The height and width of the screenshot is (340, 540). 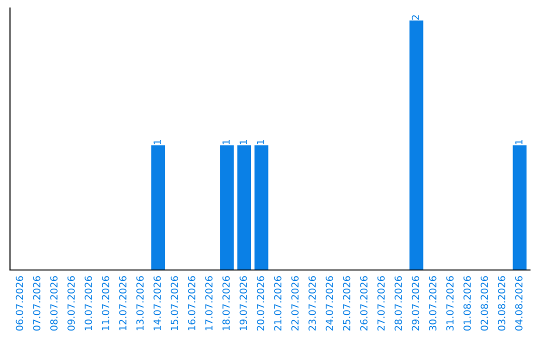 What do you see at coordinates (157, 303) in the screenshot?
I see `x-tick-label: 14.07.2026` at bounding box center [157, 303].